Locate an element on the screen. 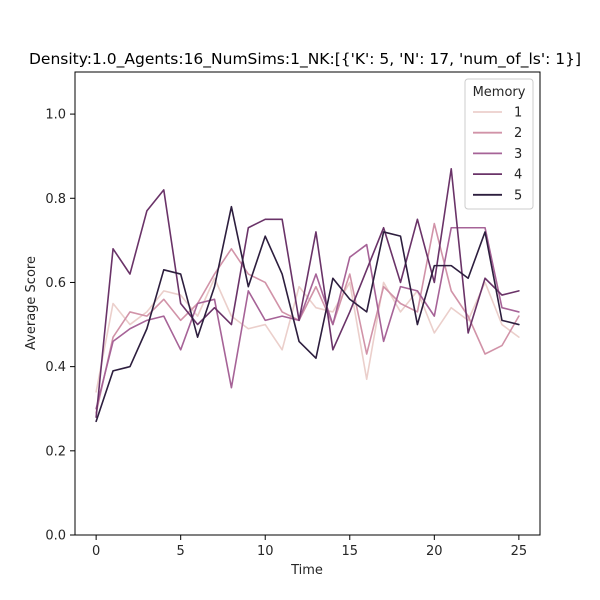 The image size is (600, 600). y-tick-label: 0.0 is located at coordinates (55, 536).